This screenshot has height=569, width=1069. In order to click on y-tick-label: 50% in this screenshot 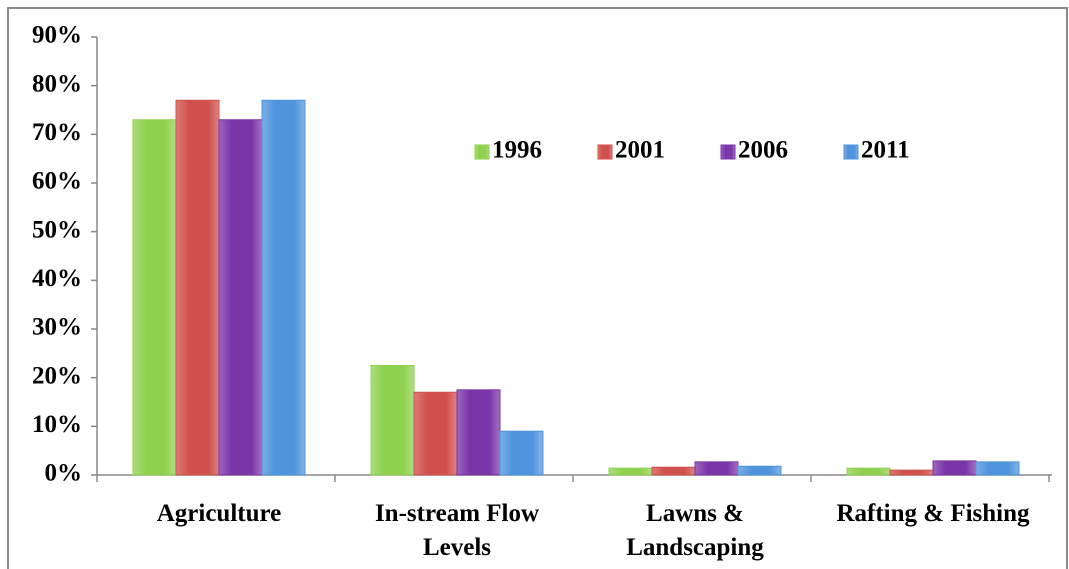, I will do `click(57, 229)`.